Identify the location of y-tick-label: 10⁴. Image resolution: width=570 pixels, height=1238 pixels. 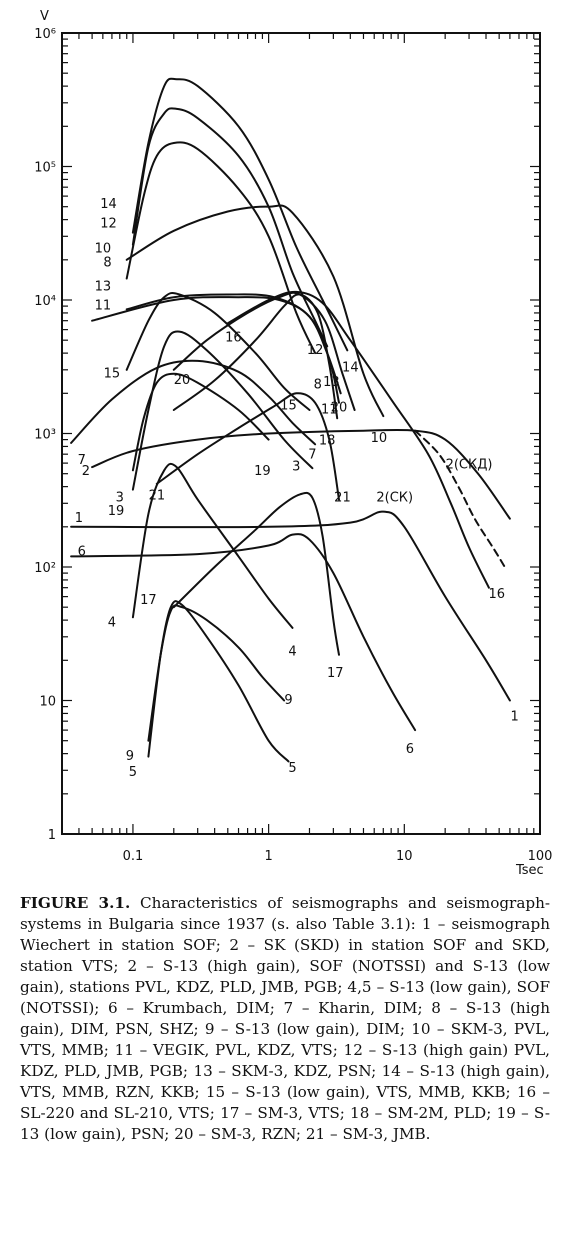
(45, 301).